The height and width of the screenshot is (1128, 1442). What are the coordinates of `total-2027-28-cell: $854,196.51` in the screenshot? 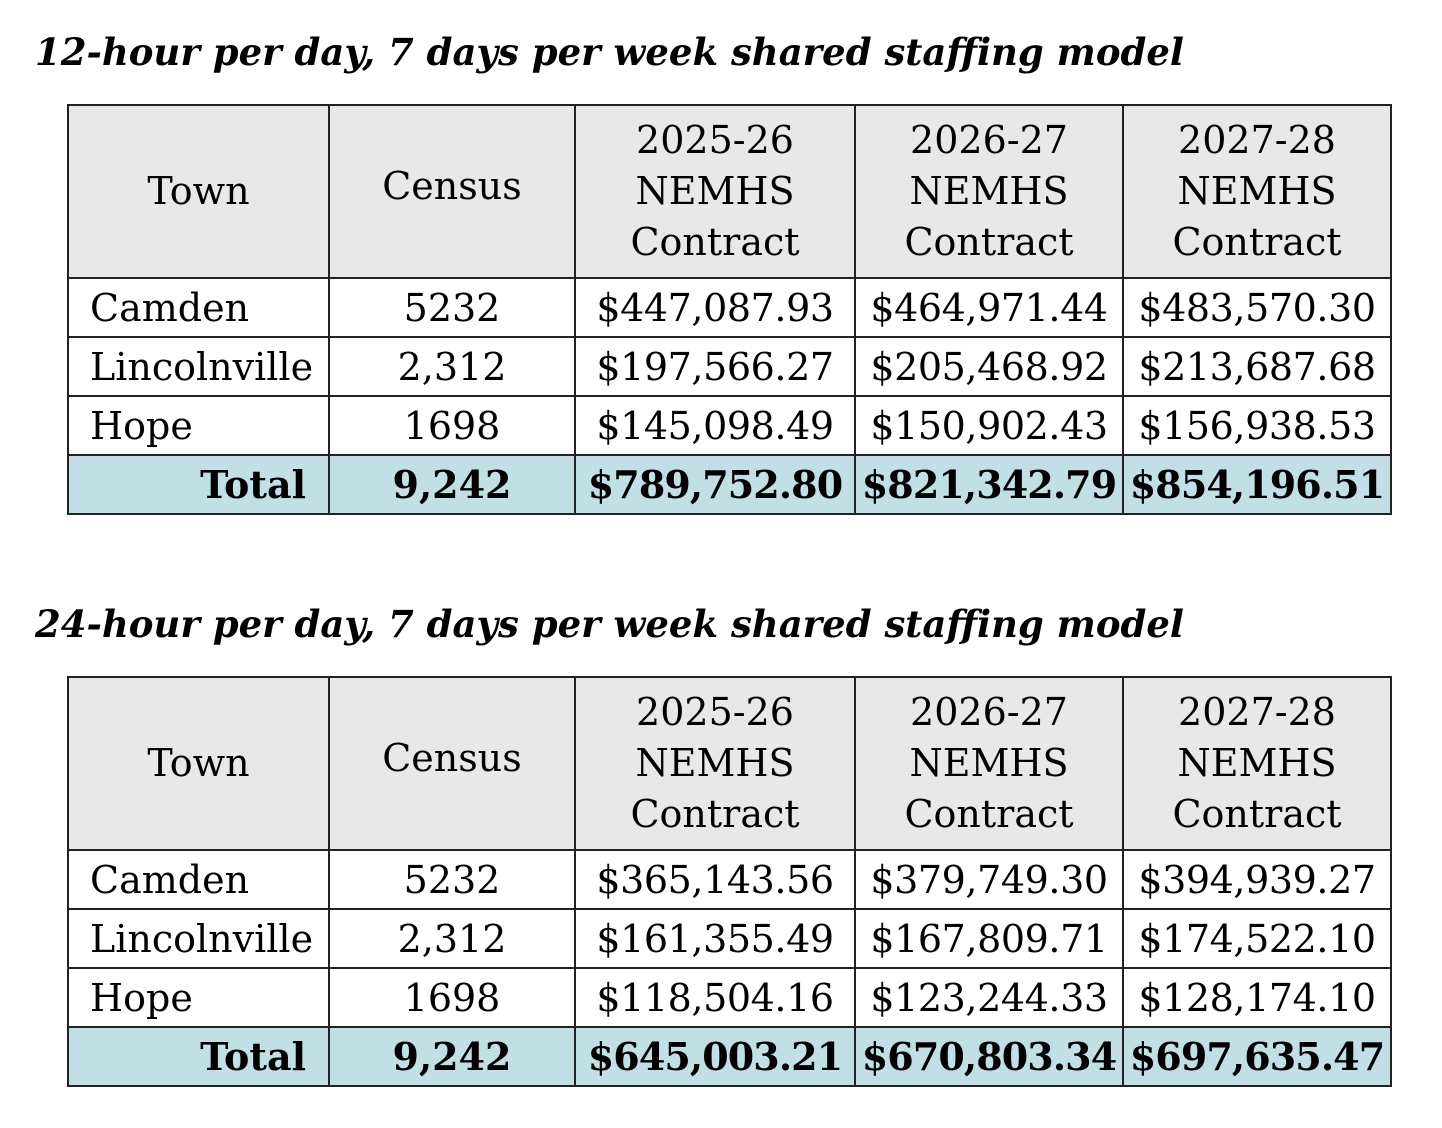 It's located at (1257, 484).